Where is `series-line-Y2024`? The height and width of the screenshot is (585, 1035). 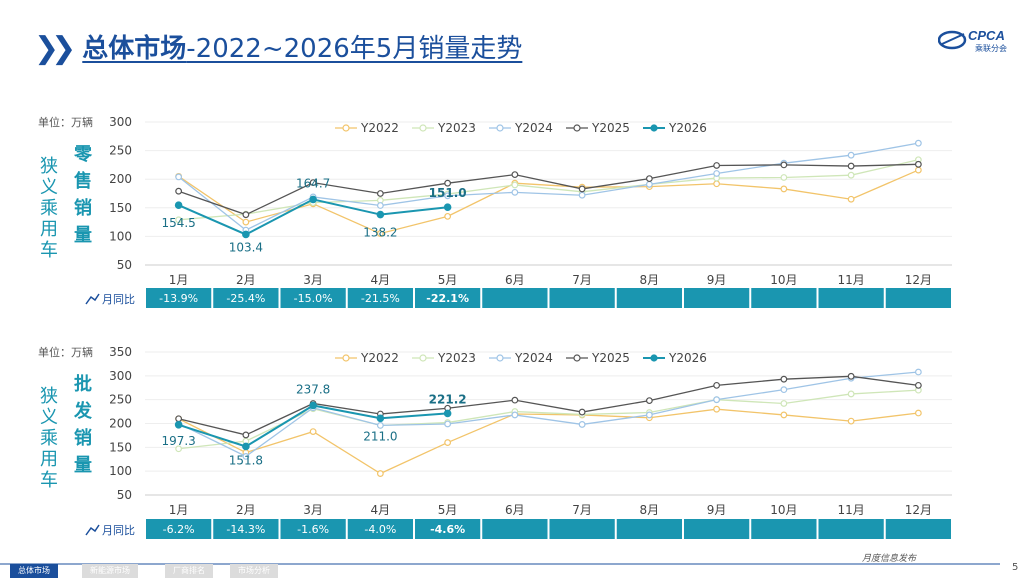
series-line-Y2024 is located at coordinates (548, 186).